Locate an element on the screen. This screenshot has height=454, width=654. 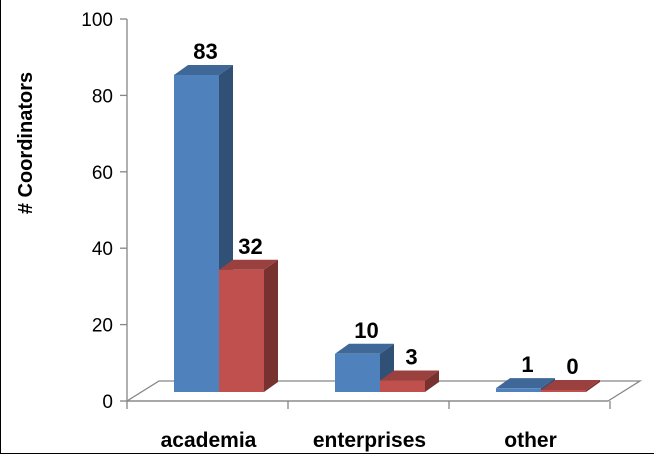
y-tick-label: 20 is located at coordinates (102, 326).